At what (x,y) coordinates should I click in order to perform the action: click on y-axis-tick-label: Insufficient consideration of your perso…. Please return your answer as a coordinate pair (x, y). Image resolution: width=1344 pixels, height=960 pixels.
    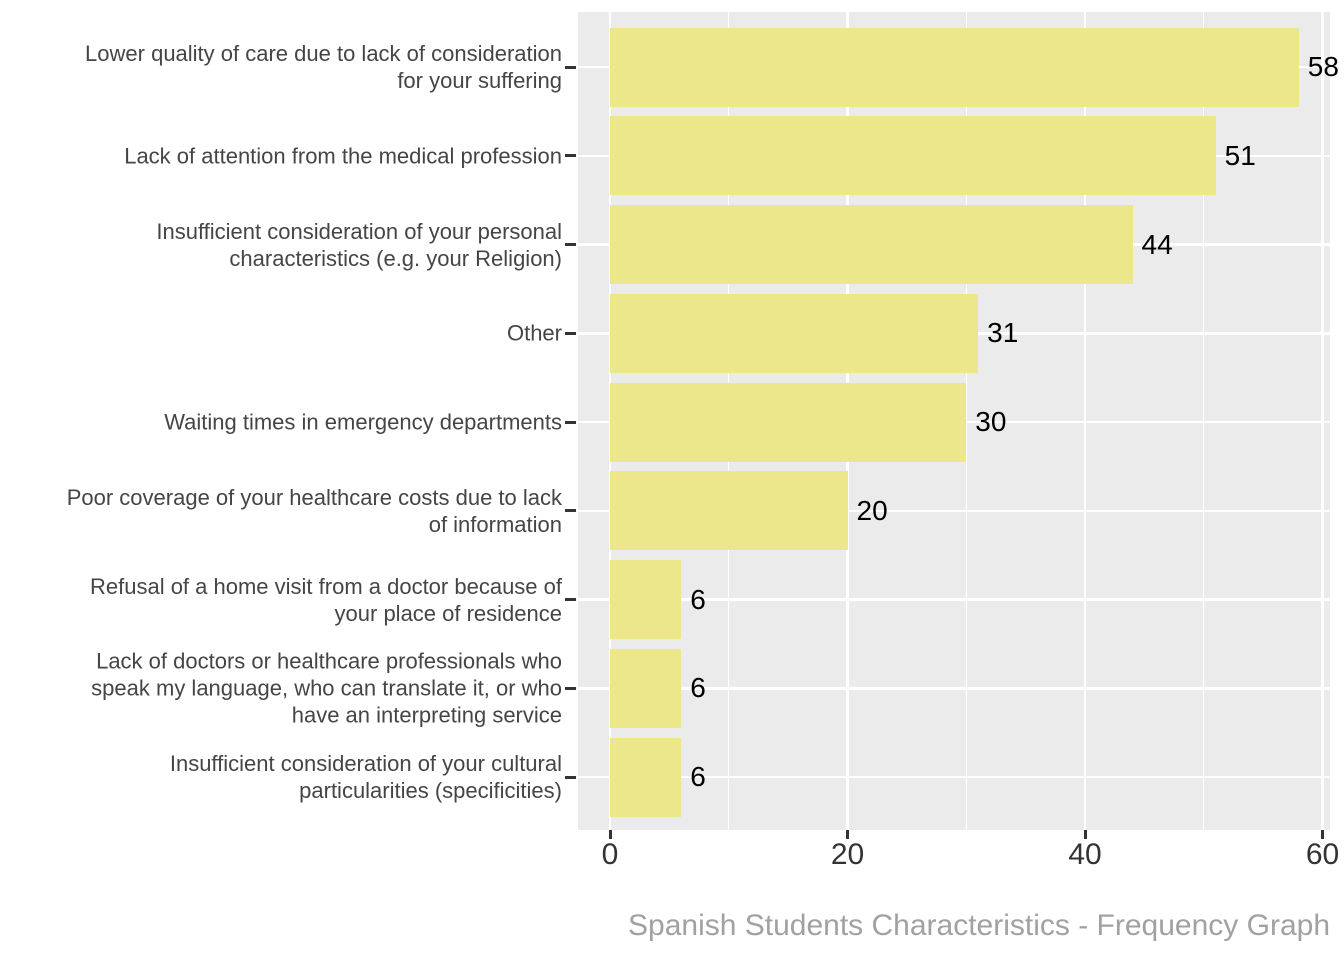
    Looking at the image, I should click on (359, 244).